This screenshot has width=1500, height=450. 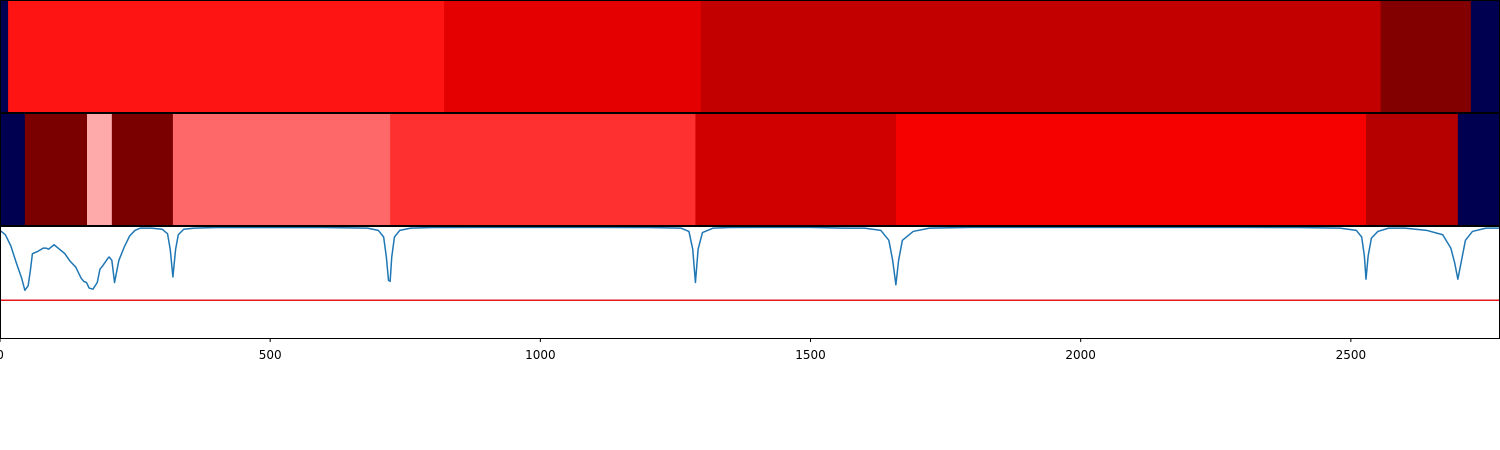 What do you see at coordinates (683, 350) in the screenshot?
I see `x-axis: 0 500 1000 1500 2000 2500` at bounding box center [683, 350].